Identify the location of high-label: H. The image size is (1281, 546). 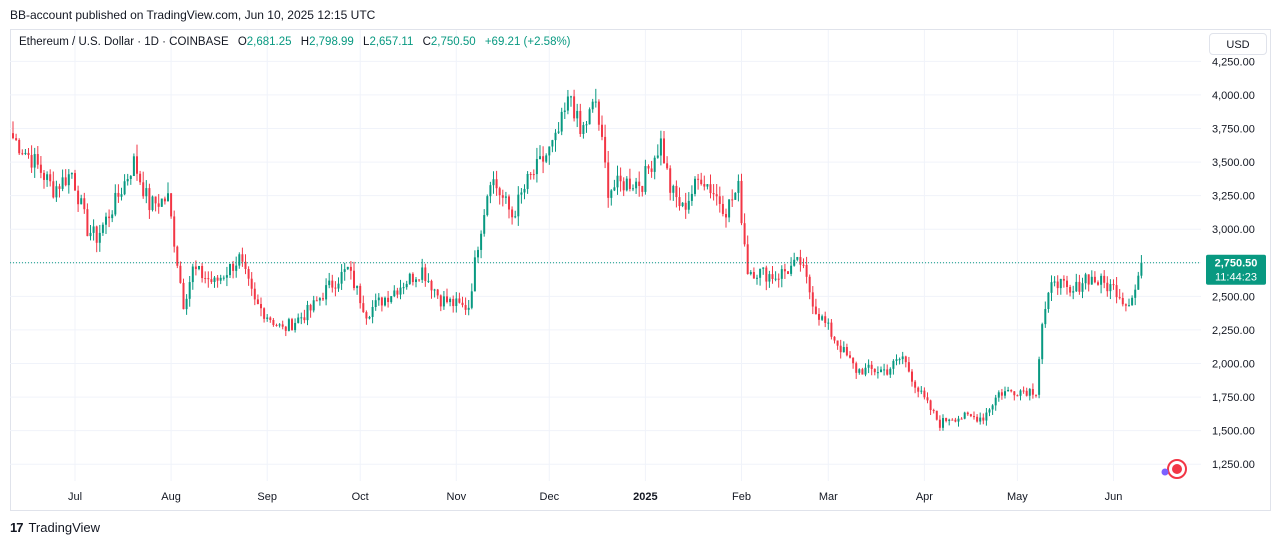
(305, 42).